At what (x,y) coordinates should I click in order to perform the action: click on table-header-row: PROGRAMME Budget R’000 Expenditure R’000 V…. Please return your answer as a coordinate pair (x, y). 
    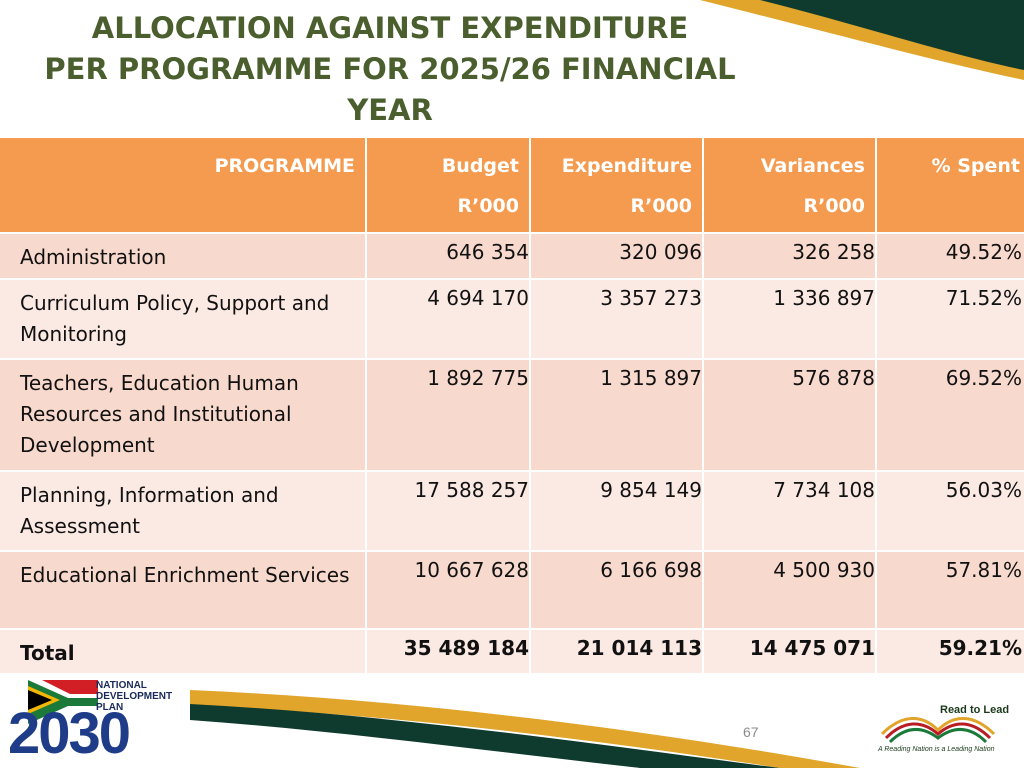
    Looking at the image, I should click on (512, 185).